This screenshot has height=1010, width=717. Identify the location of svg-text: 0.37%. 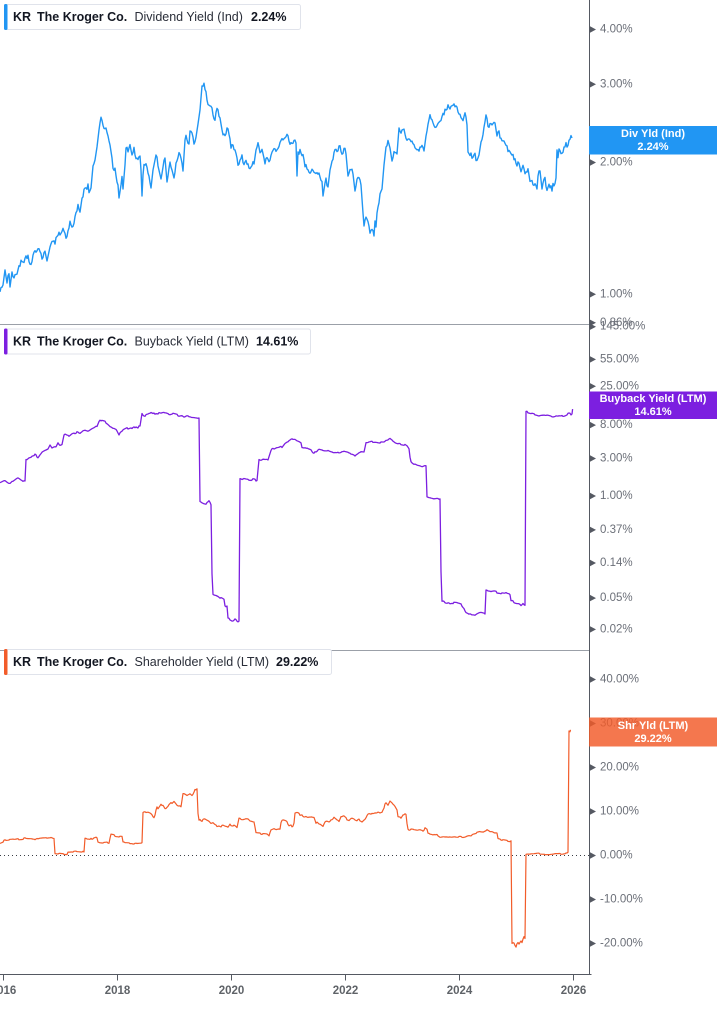
(616, 530).